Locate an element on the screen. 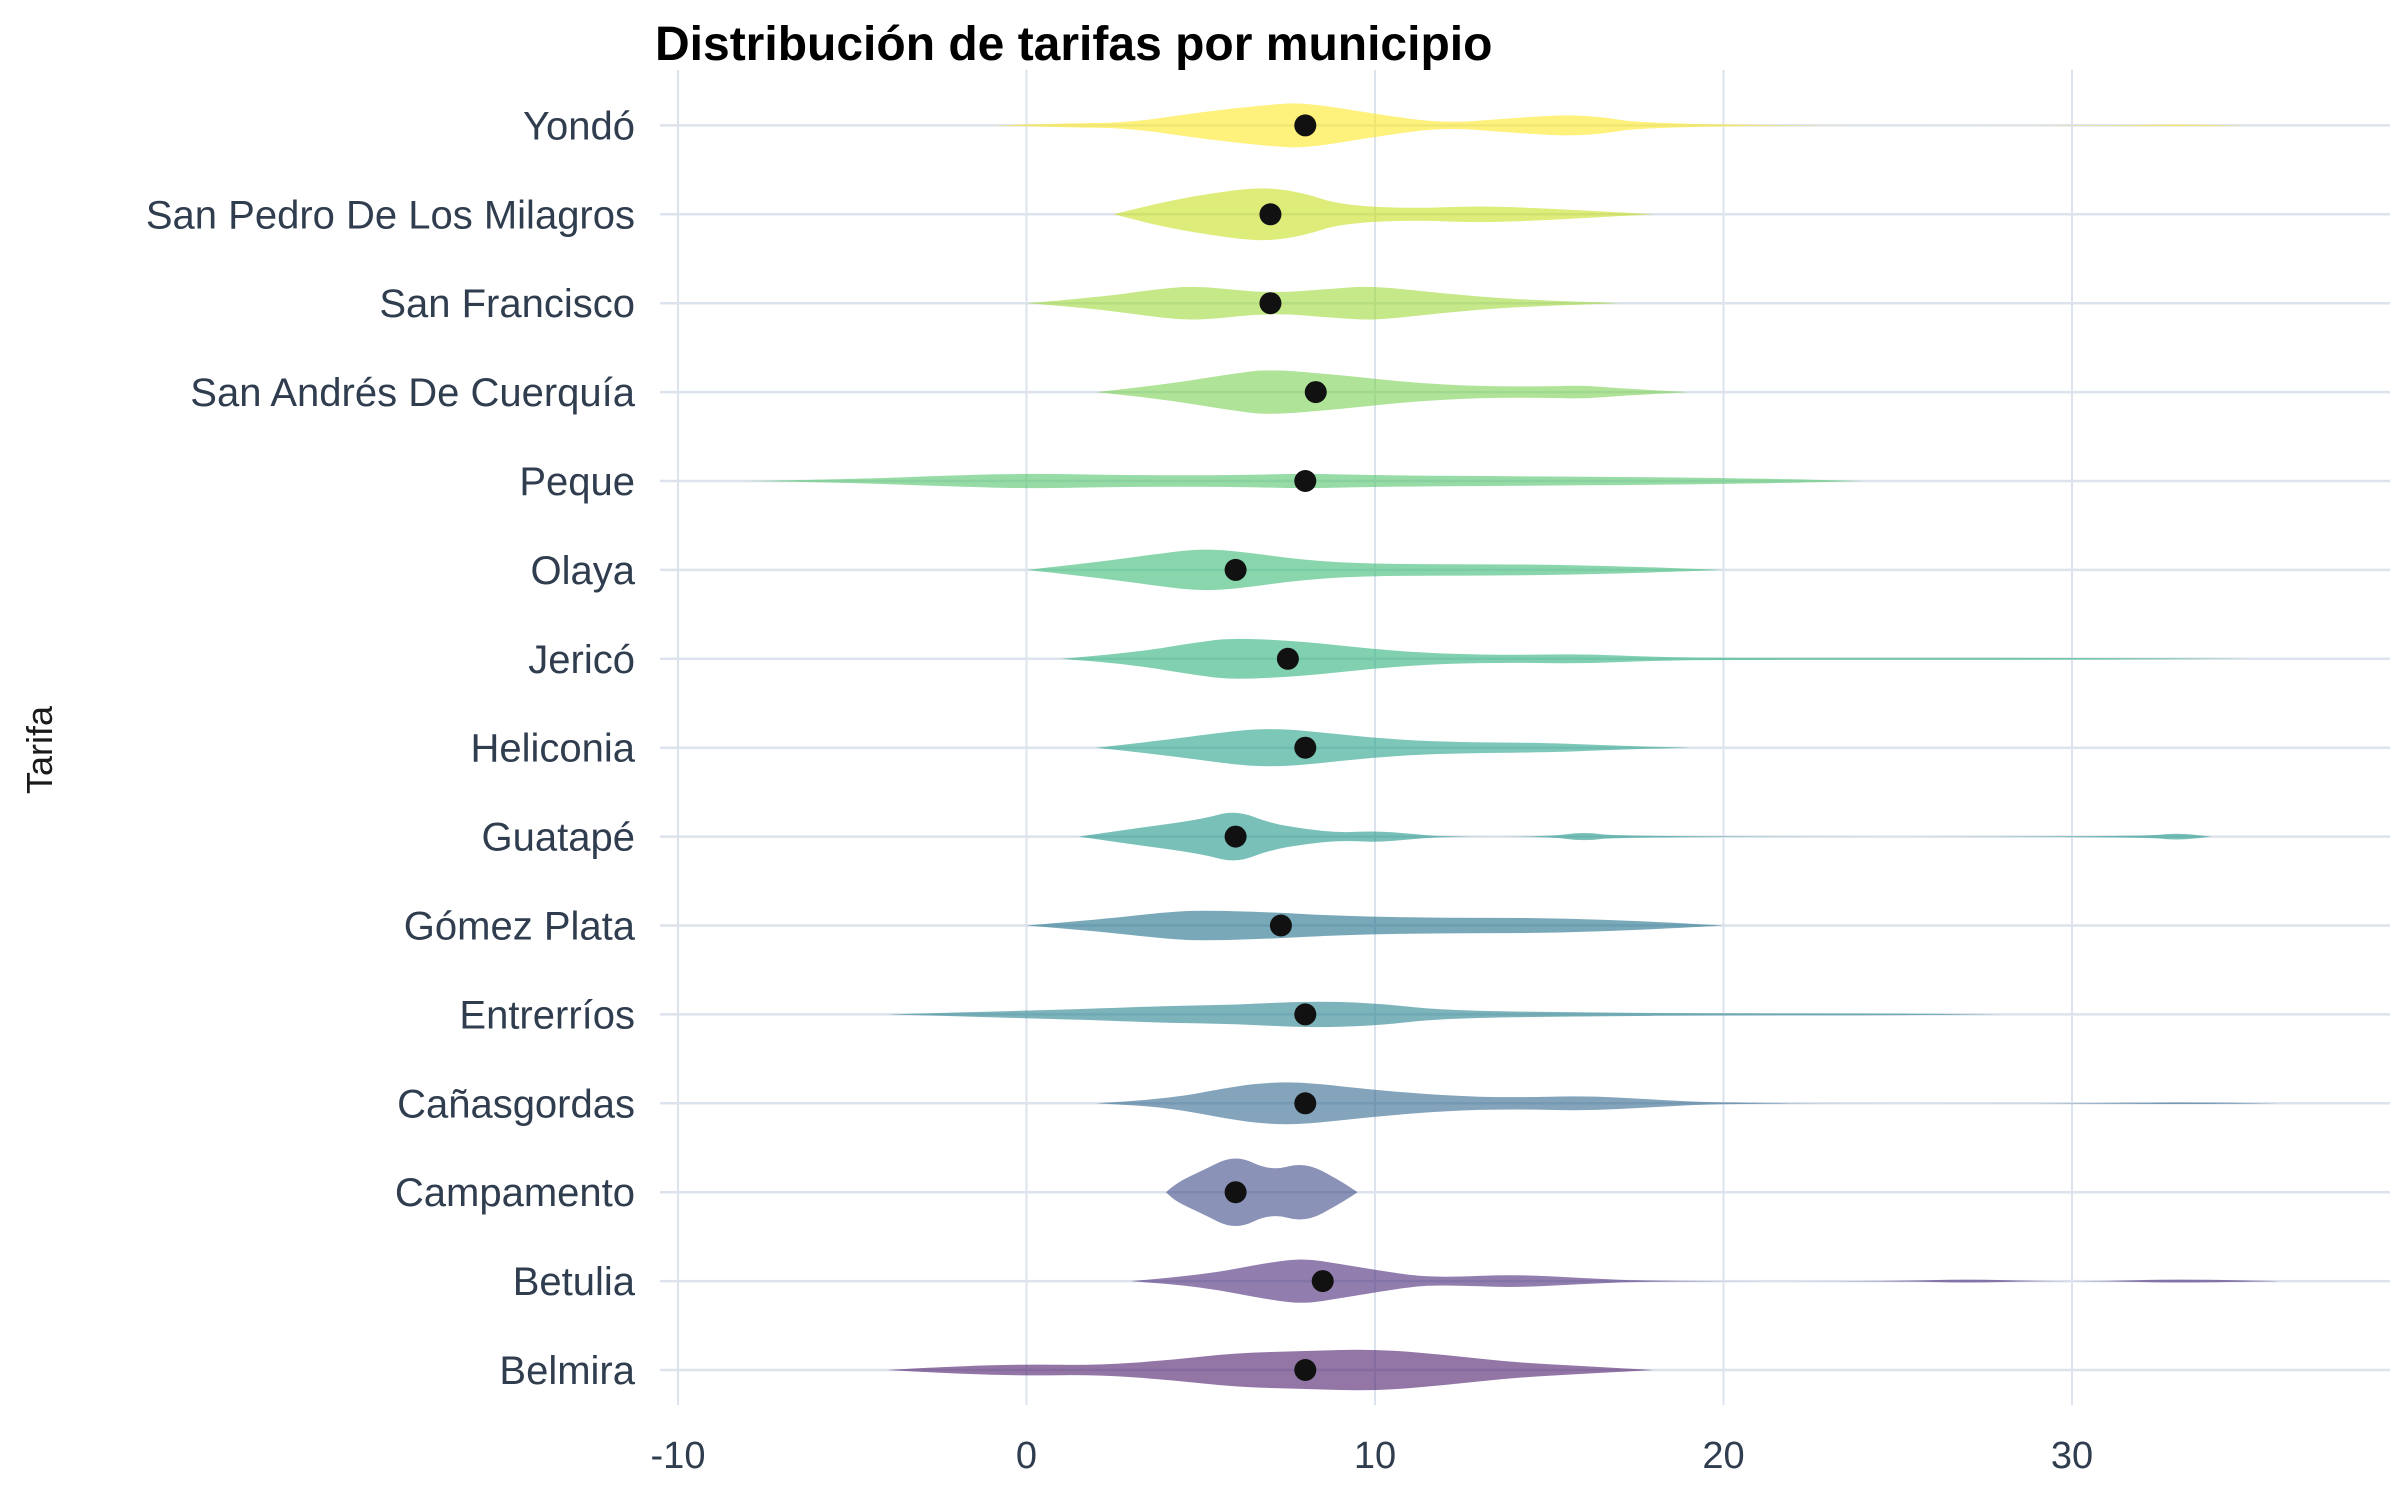 This screenshot has height=1500, width=2400. category-label: San Pedro De Los Milagros is located at coordinates (390, 215).